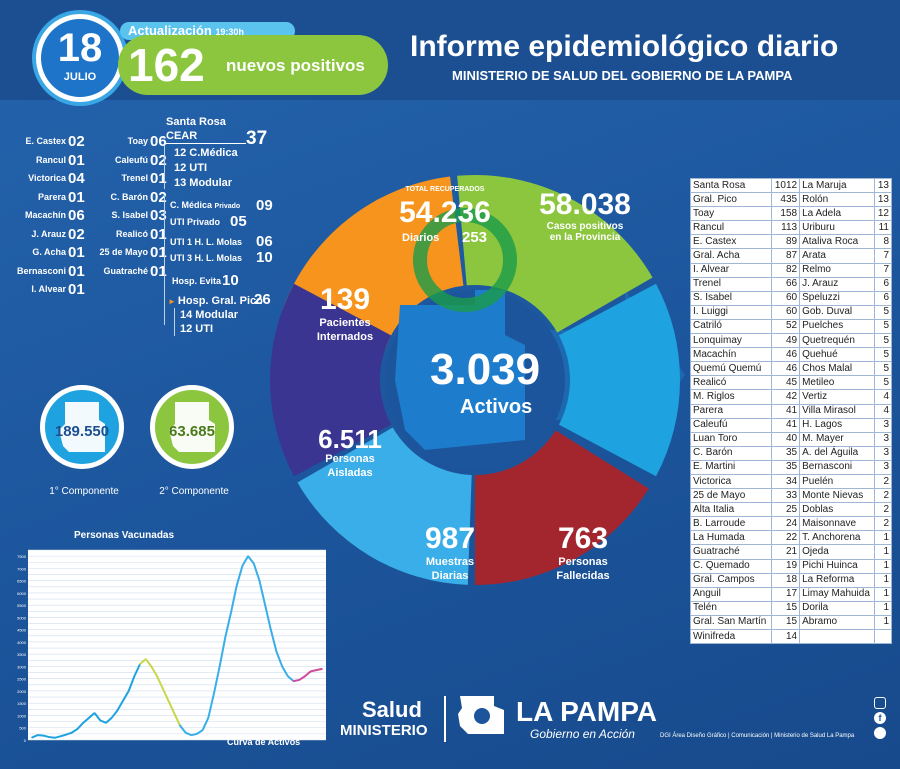  What do you see at coordinates (22, 642) in the screenshot?
I see `chart-ytick-label: 4000` at bounding box center [22, 642].